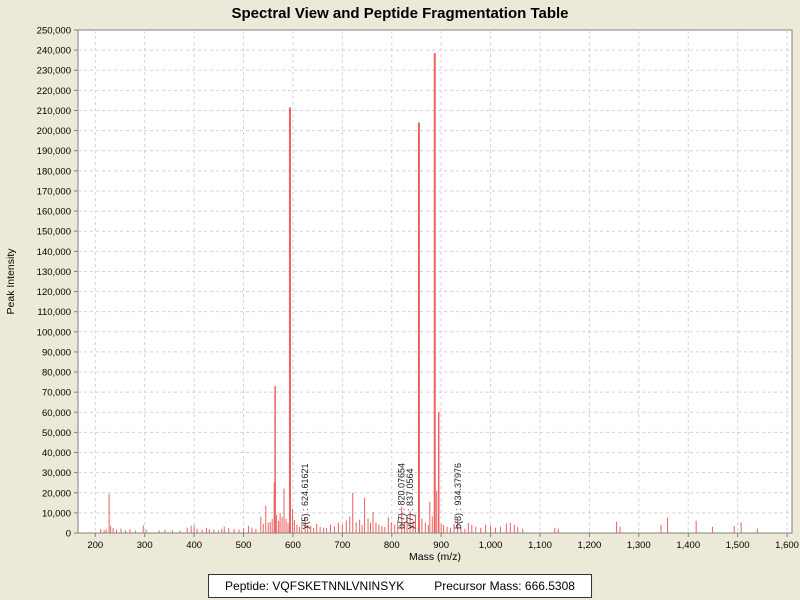 The width and height of the screenshot is (800, 600). Describe the element at coordinates (56, 413) in the screenshot. I see `y-tick-label: 60,000` at that location.